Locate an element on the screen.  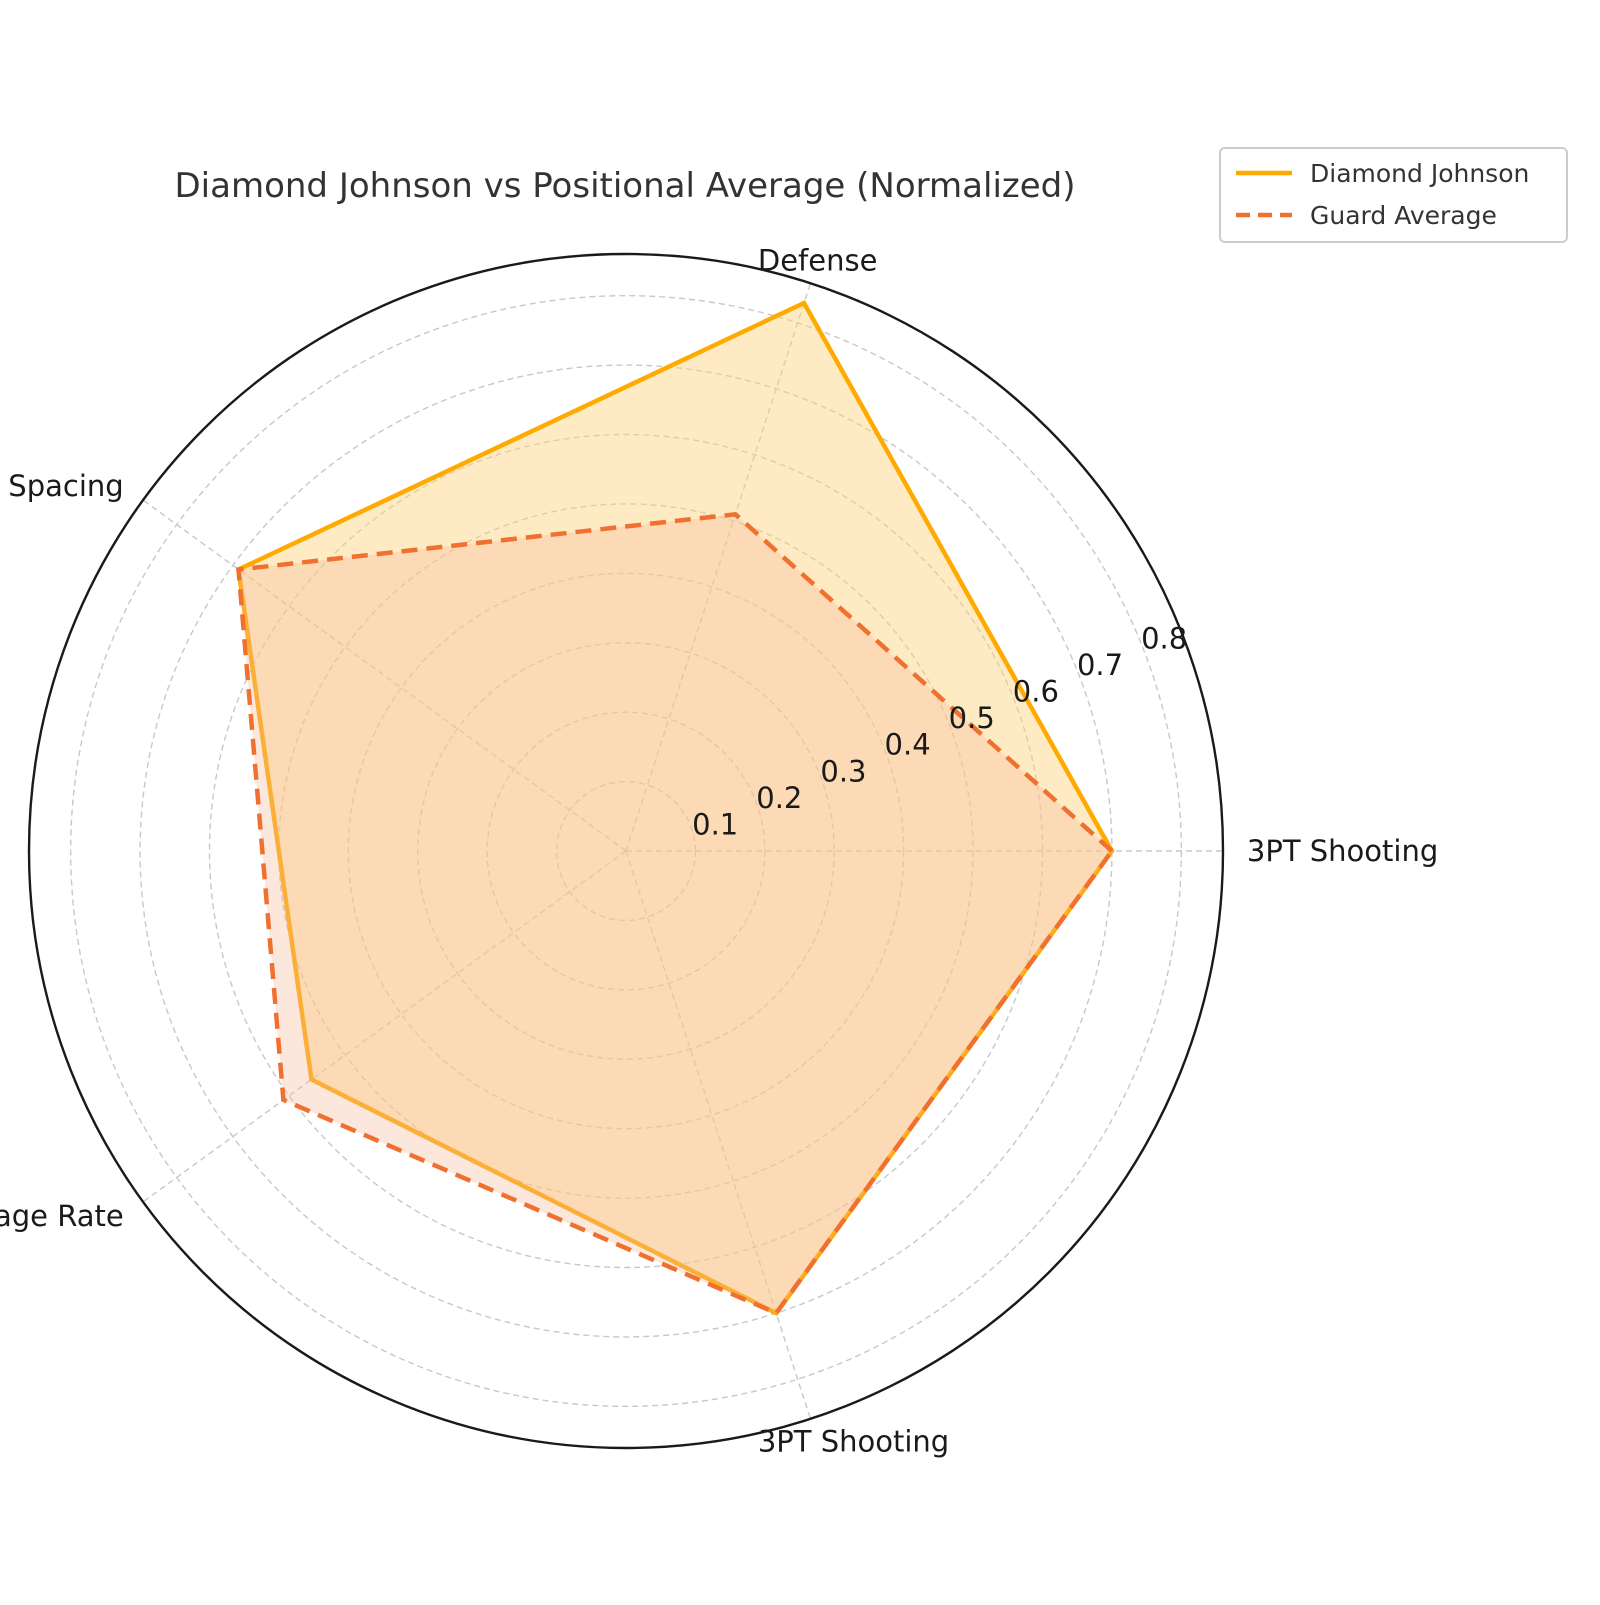
legend-box is located at coordinates (1393, 195).